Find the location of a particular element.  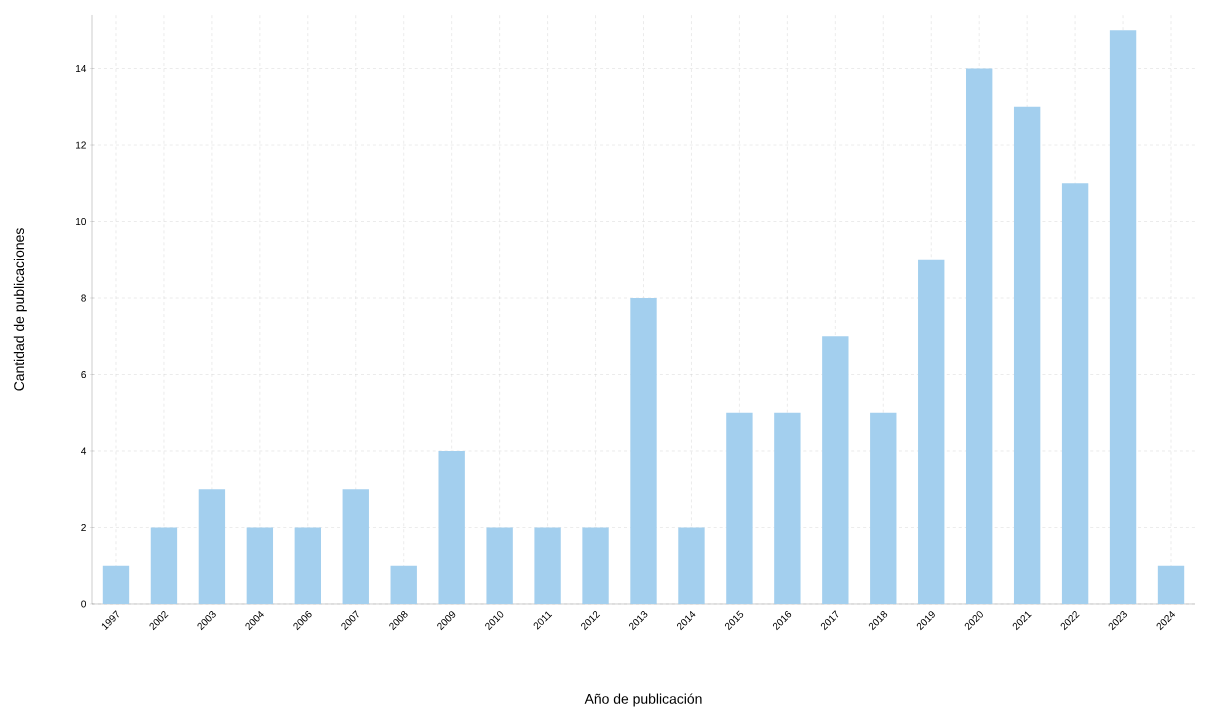

y-tick-label: 2 is located at coordinates (83, 527).